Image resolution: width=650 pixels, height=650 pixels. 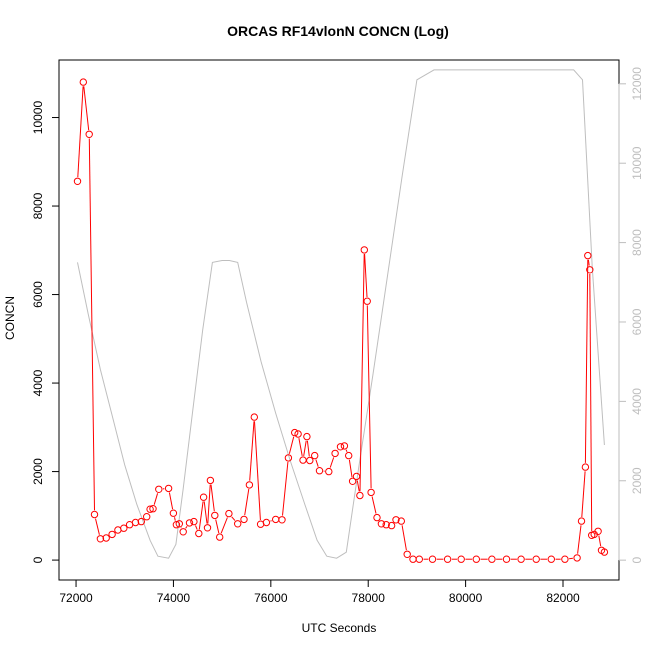 I want to click on y2-tick-label: 8000, so click(x=637, y=242).